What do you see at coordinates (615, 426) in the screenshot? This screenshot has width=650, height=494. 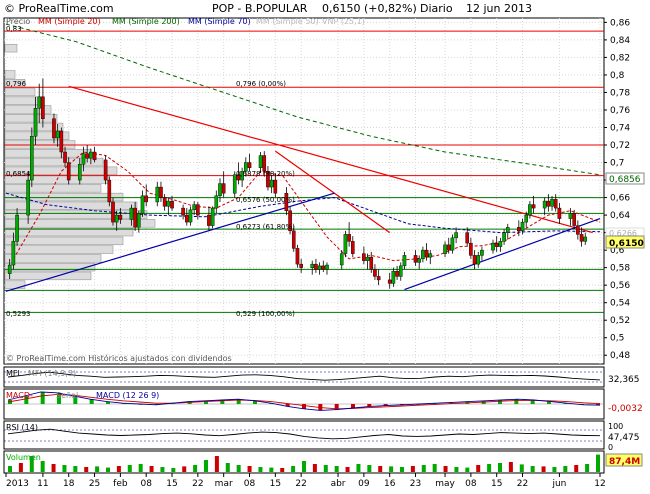 I see `rsi-axis-top: 100` at bounding box center [615, 426].